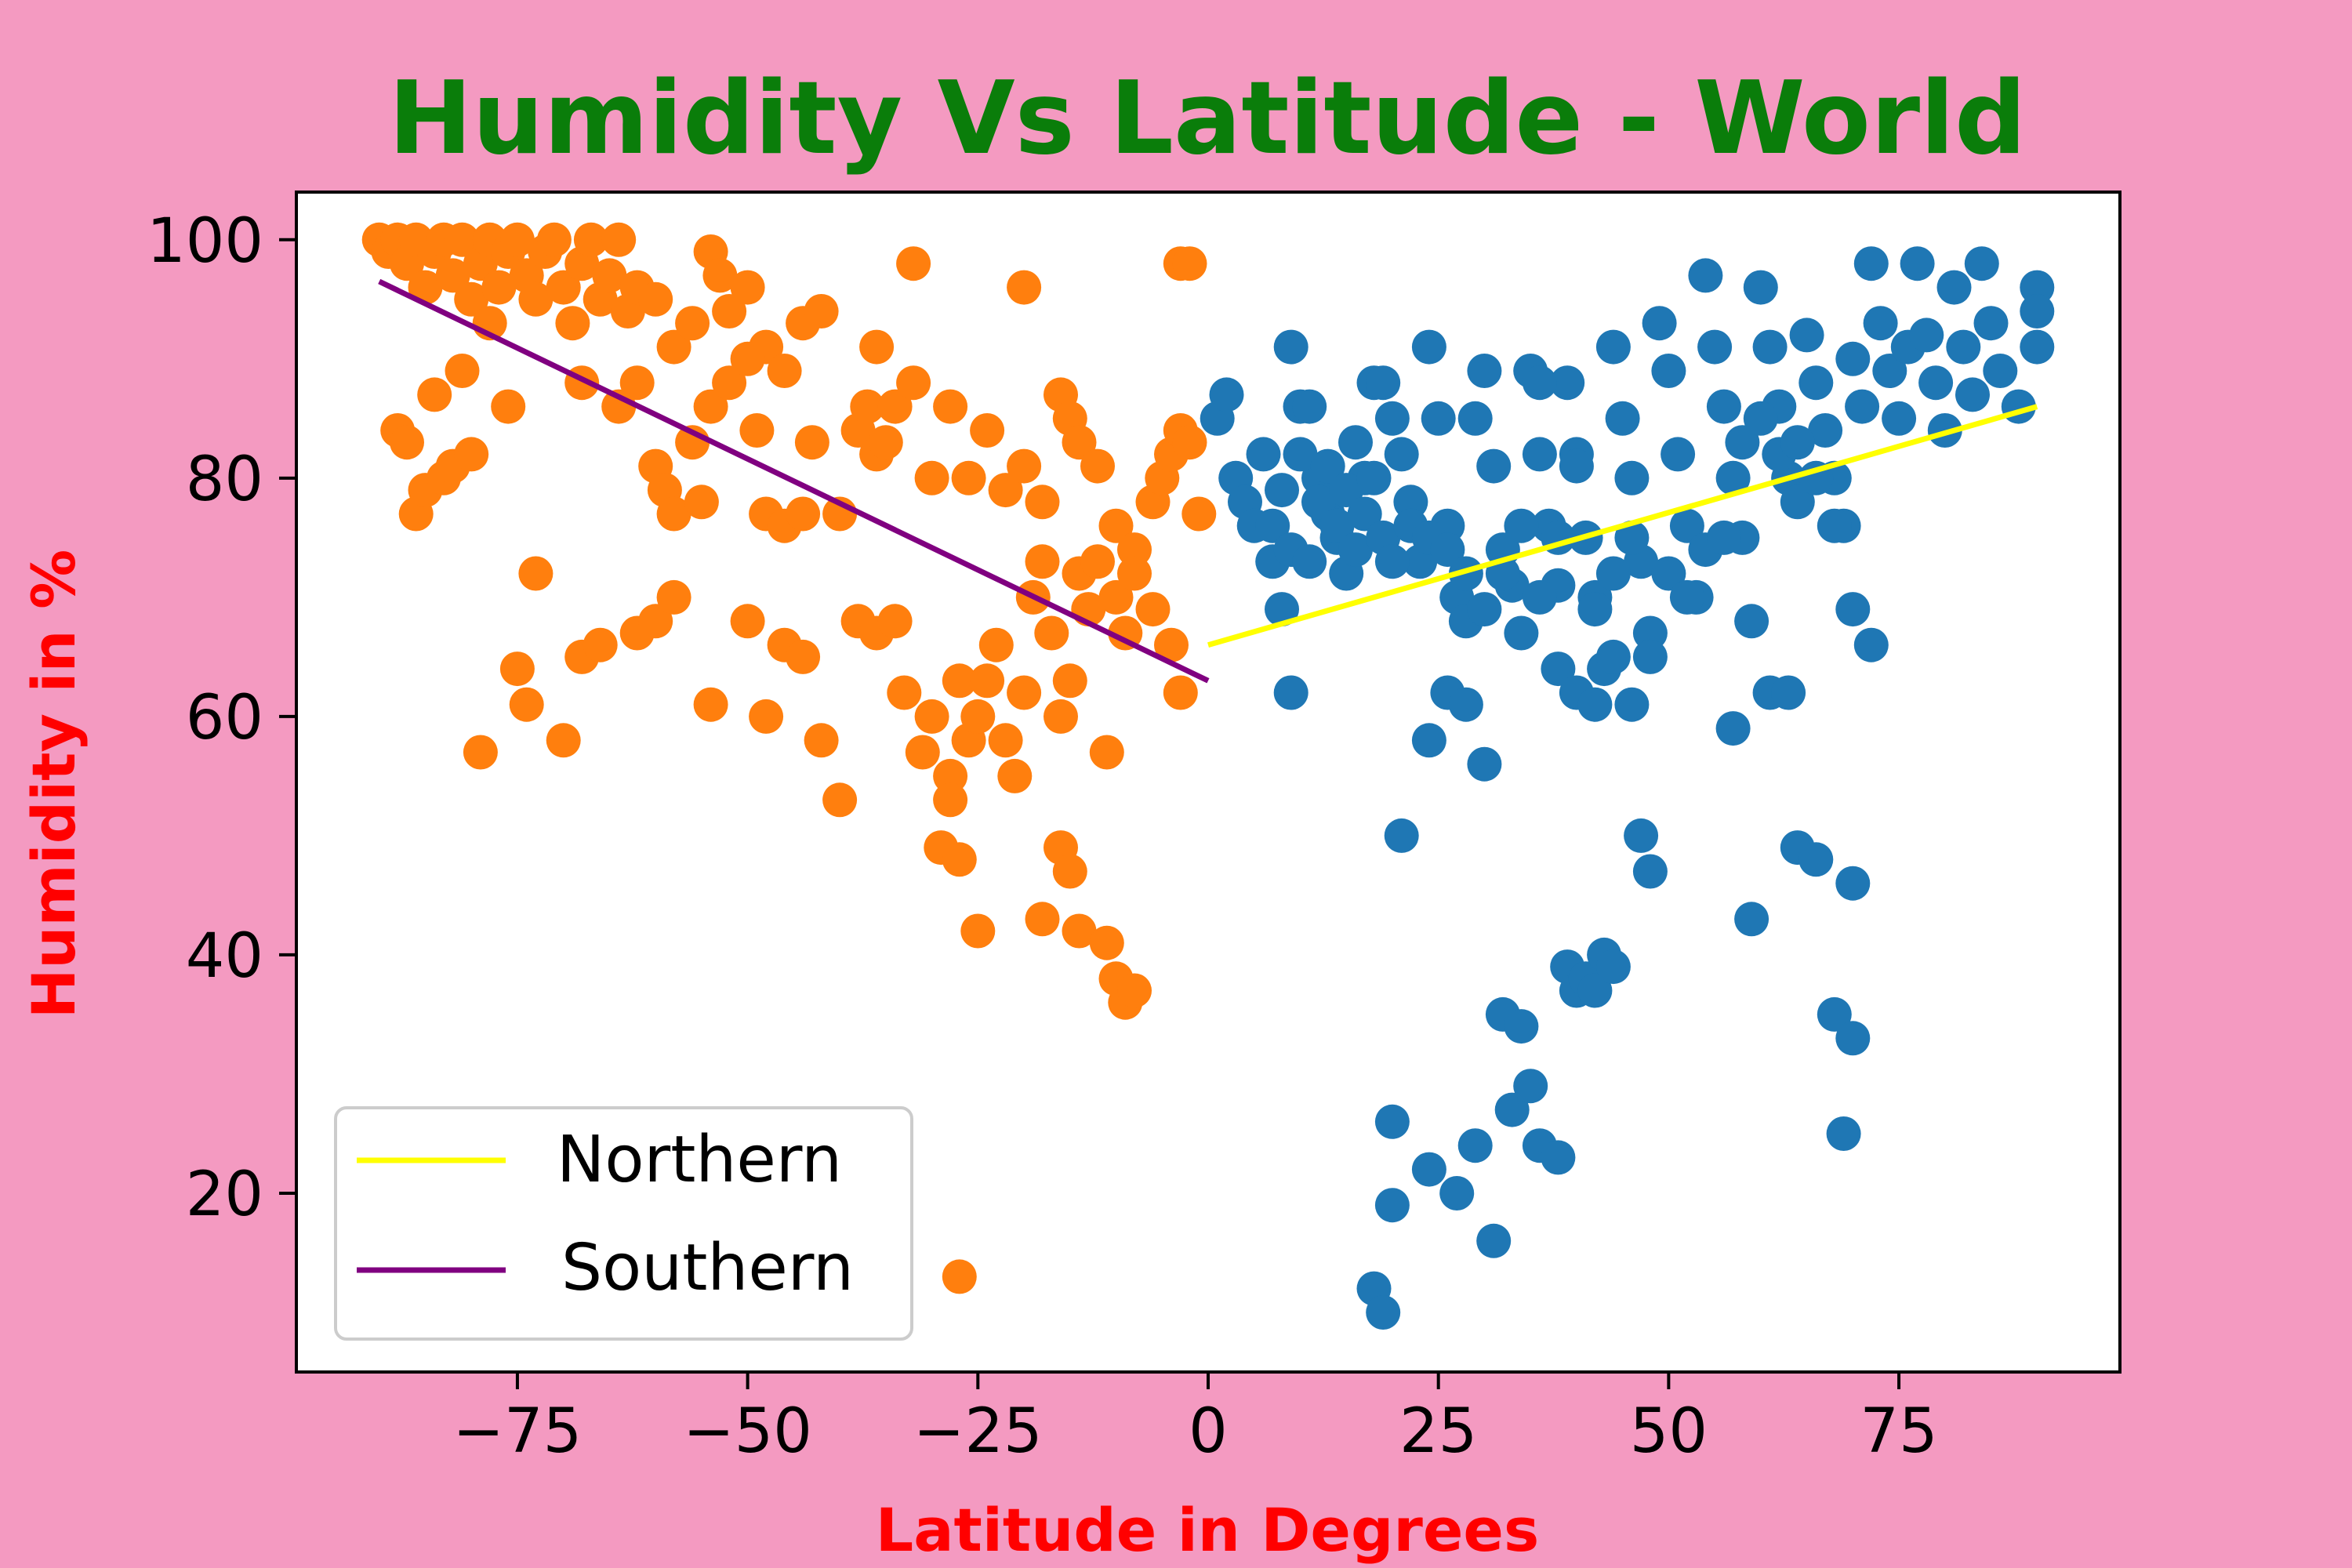 The width and height of the screenshot is (2352, 1568). Describe the element at coordinates (221, 718) in the screenshot. I see `y-axis-ticks: 20 40 60 80 100` at that location.